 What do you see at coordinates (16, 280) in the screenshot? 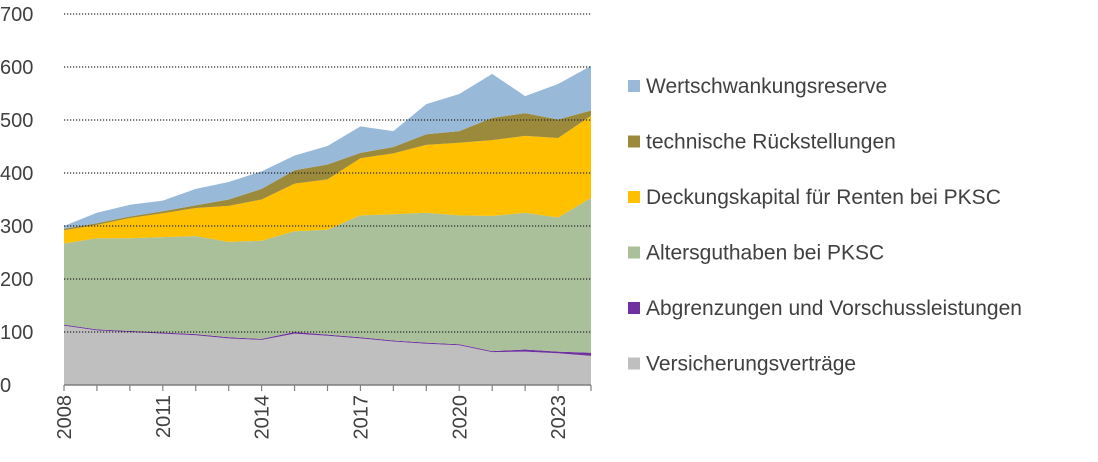
I see `y-tick-label: 200` at bounding box center [16, 280].